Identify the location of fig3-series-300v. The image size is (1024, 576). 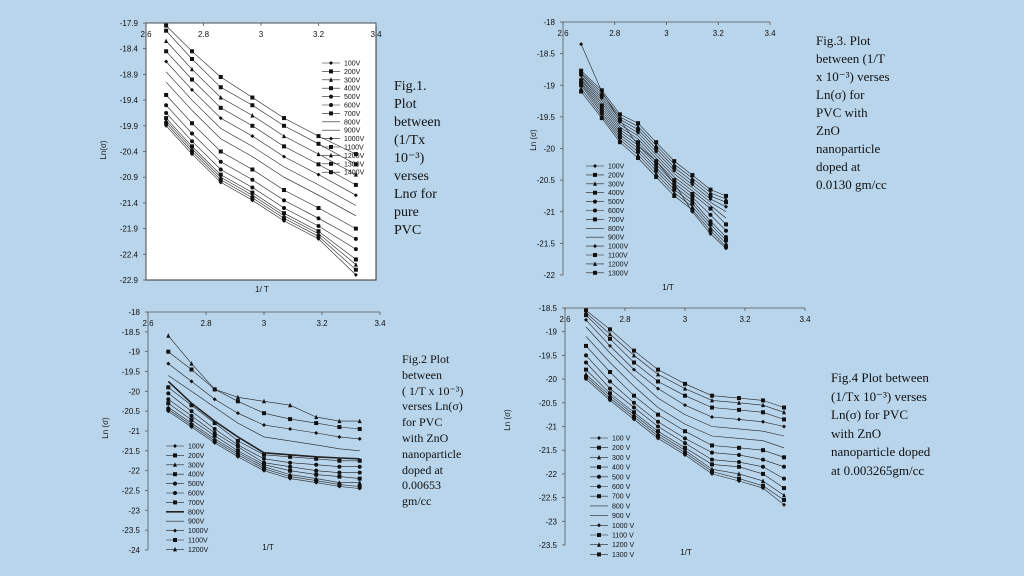
(654, 165).